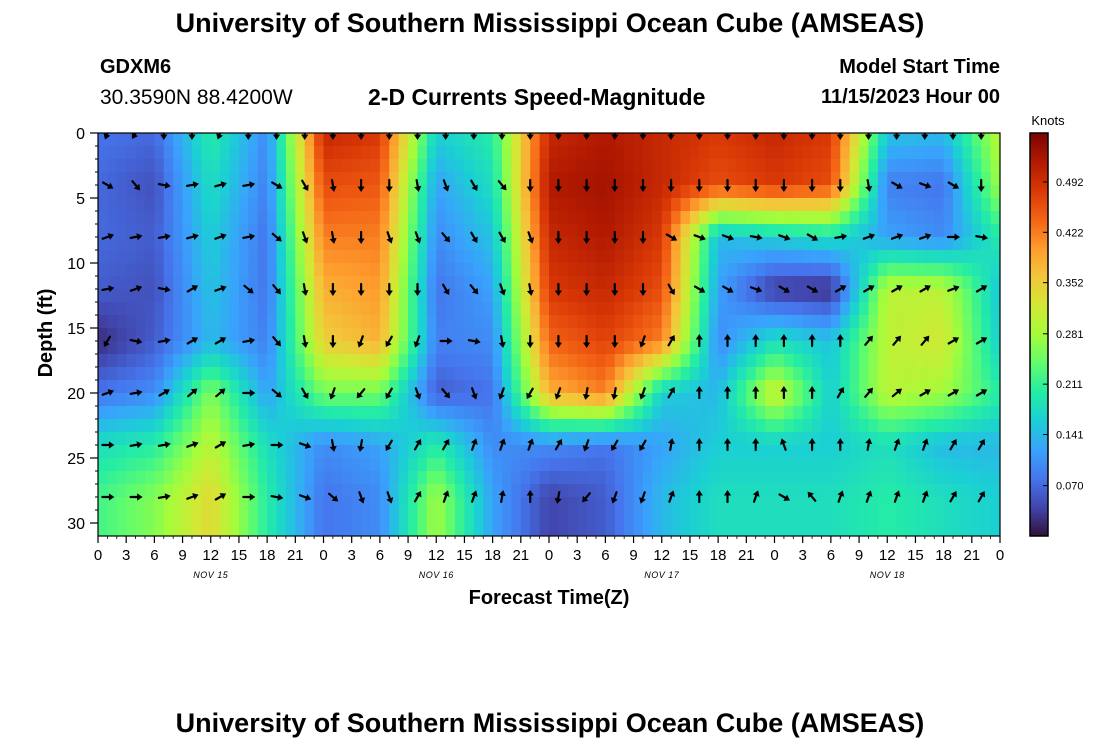 This screenshot has width=1100, height=750. I want to click on date-label: NOV 18, so click(887, 575).